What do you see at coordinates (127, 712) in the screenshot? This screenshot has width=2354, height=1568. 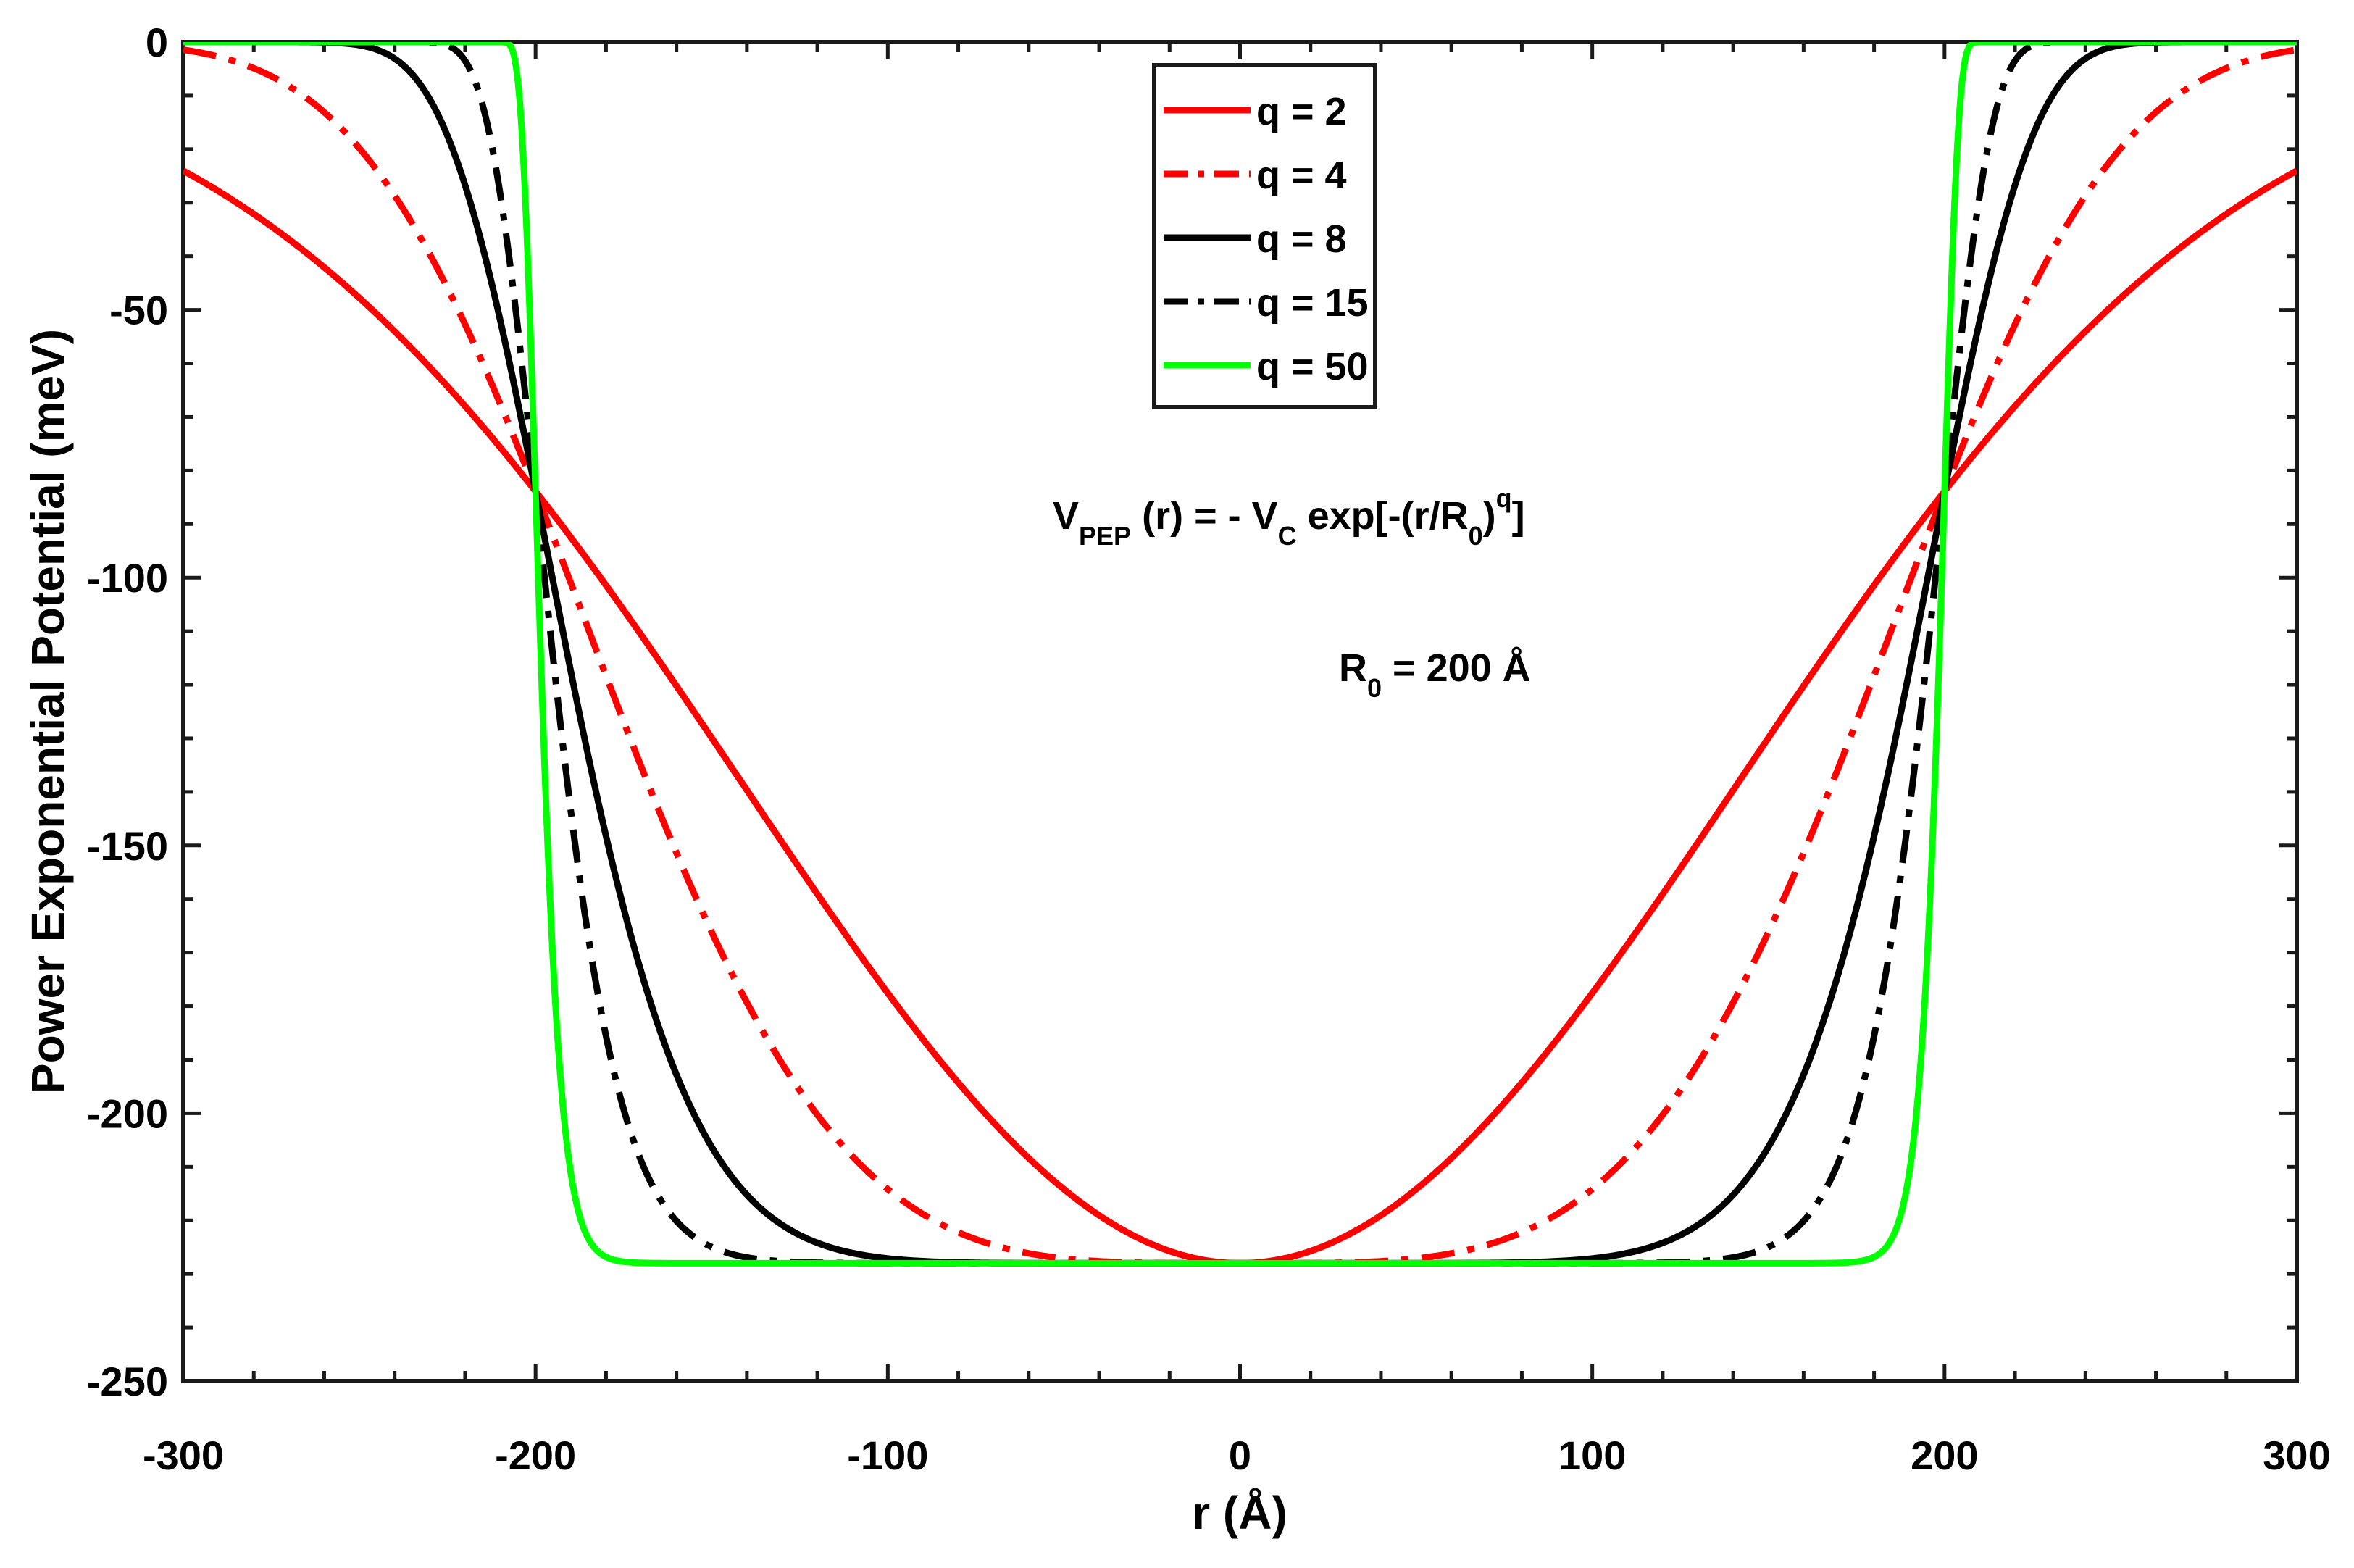 I see `y-tick-labels: 0 -50 -100 -150 -200 -250` at bounding box center [127, 712].